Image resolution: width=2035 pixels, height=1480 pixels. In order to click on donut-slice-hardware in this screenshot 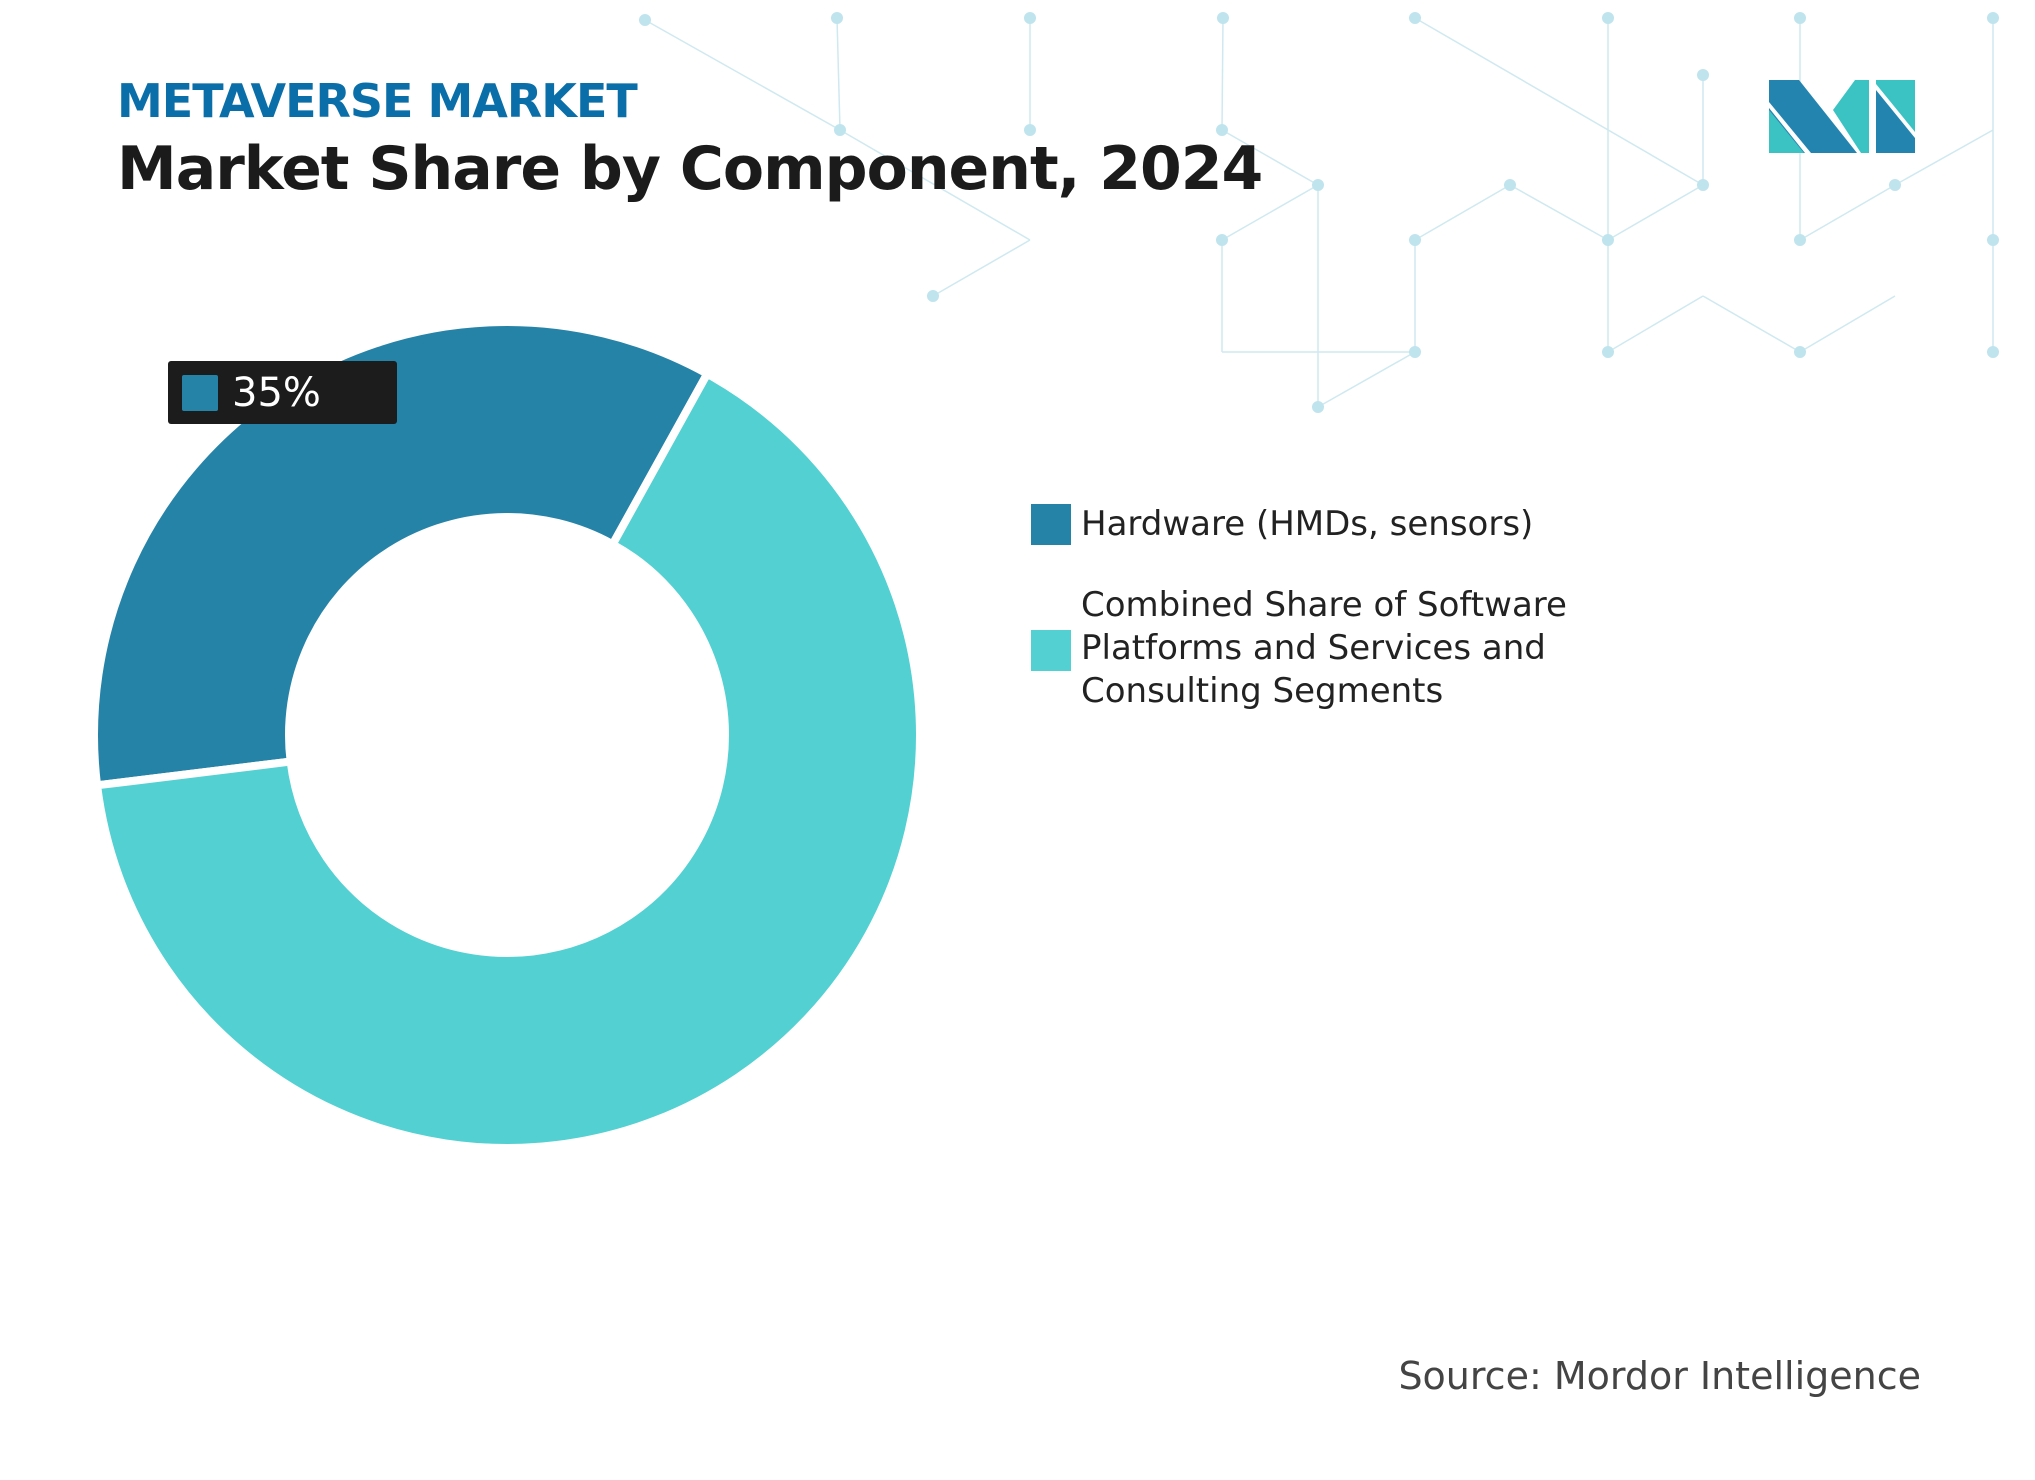, I will do `click(401, 554)`.